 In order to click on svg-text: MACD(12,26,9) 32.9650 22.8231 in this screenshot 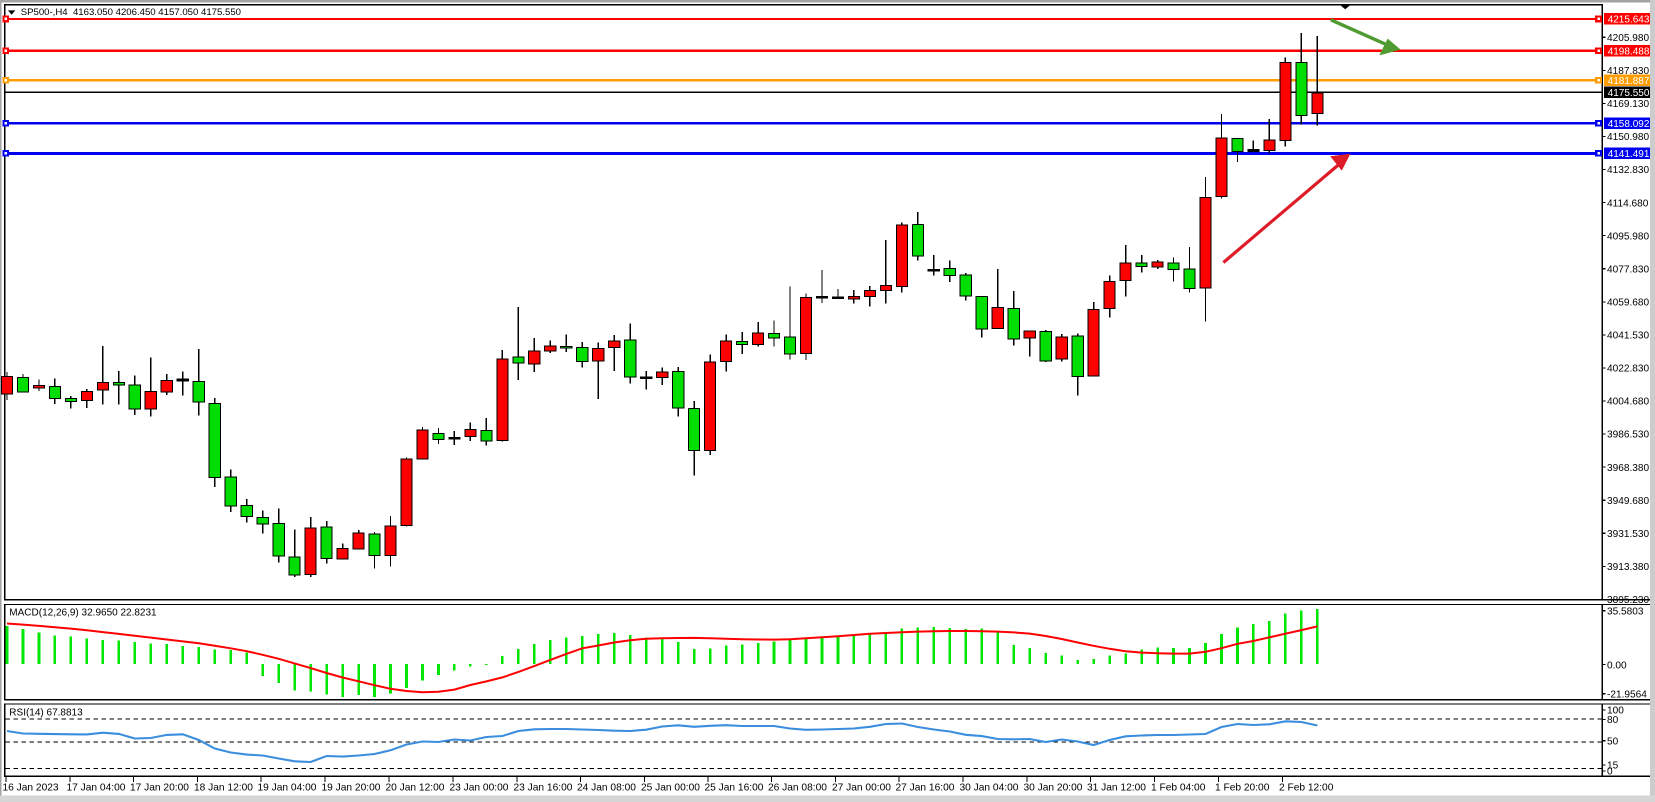, I will do `click(83, 613)`.